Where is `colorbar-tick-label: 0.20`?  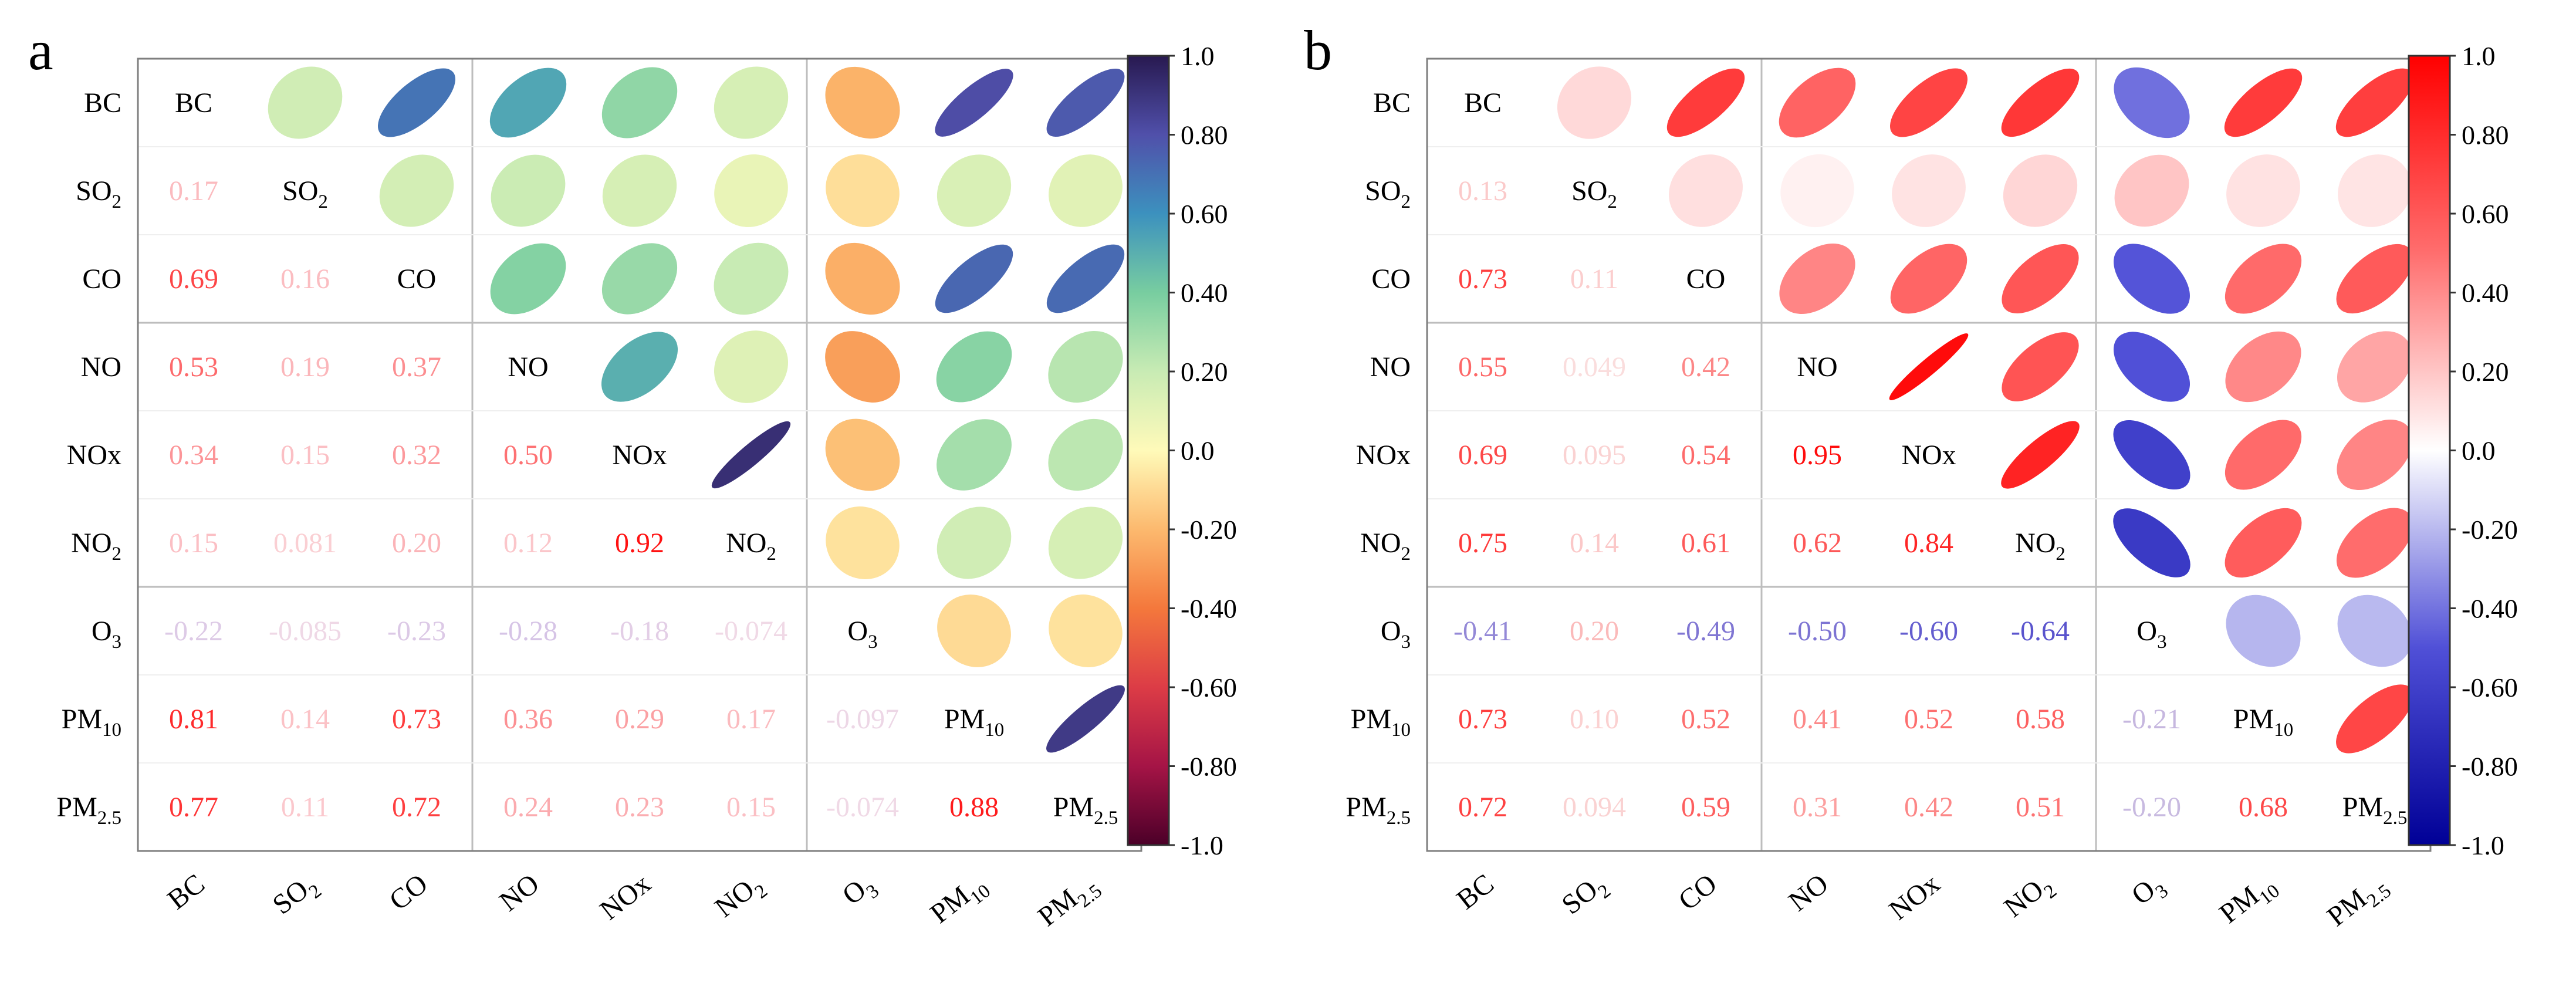 colorbar-tick-label: 0.20 is located at coordinates (2485, 372).